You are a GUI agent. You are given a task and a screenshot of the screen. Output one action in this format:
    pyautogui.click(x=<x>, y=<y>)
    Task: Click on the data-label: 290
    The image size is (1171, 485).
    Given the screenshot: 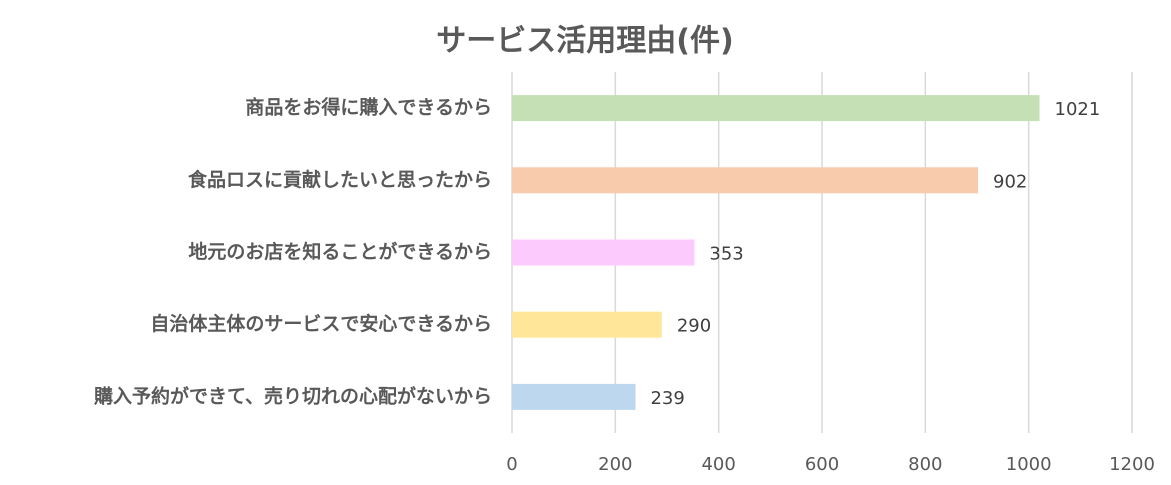 What is the action you would take?
    pyautogui.click(x=694, y=326)
    